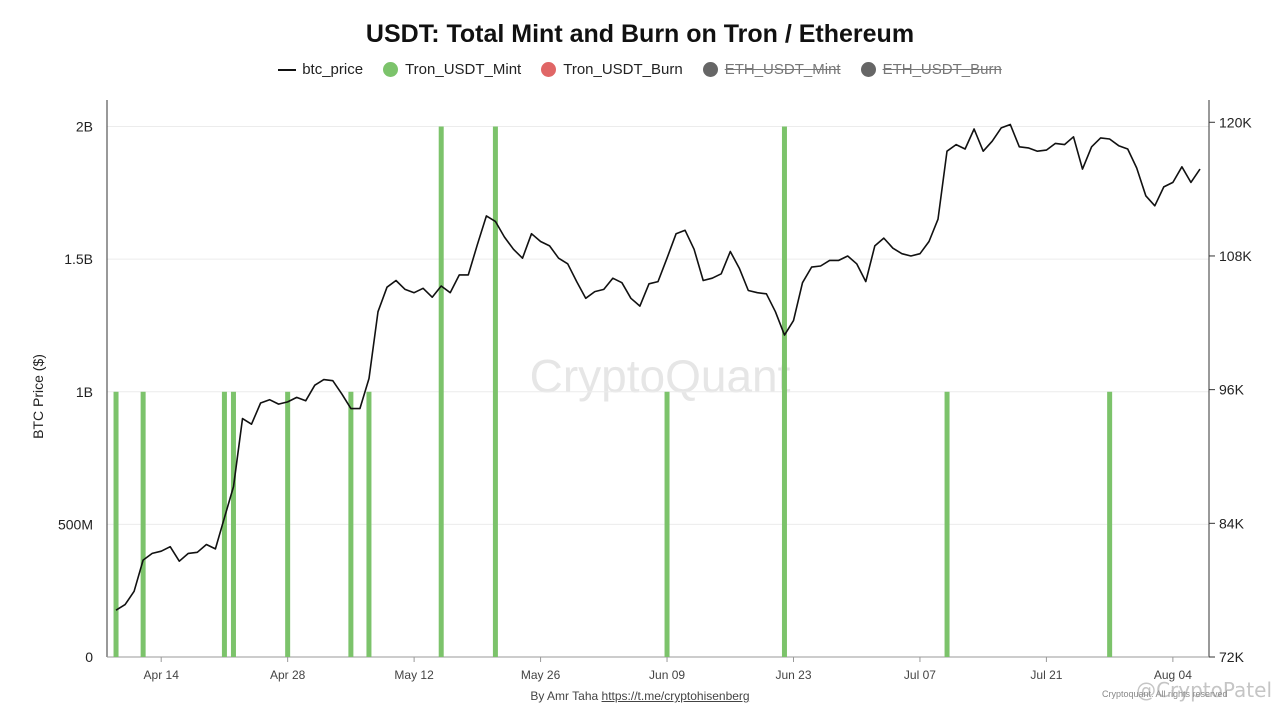 Image resolution: width=1280 pixels, height=720 pixels. What do you see at coordinates (623, 69) in the screenshot?
I see `legend-label: Tron_USDT_Burn` at bounding box center [623, 69].